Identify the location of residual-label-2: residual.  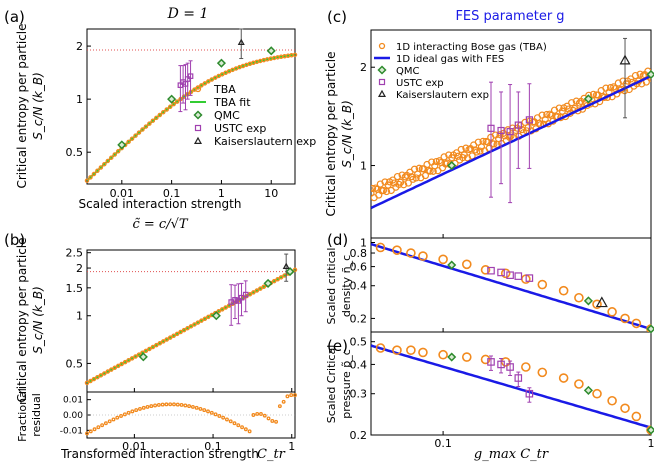
(36, 415).